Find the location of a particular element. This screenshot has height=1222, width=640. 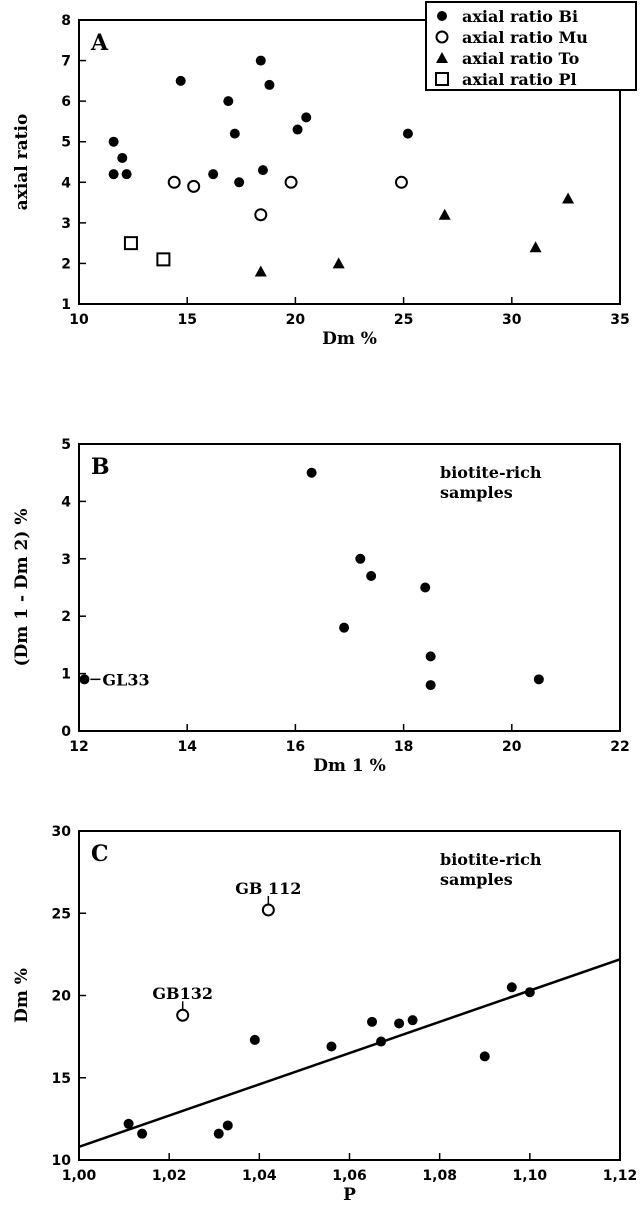

point-label: GL33 is located at coordinates (125, 679).